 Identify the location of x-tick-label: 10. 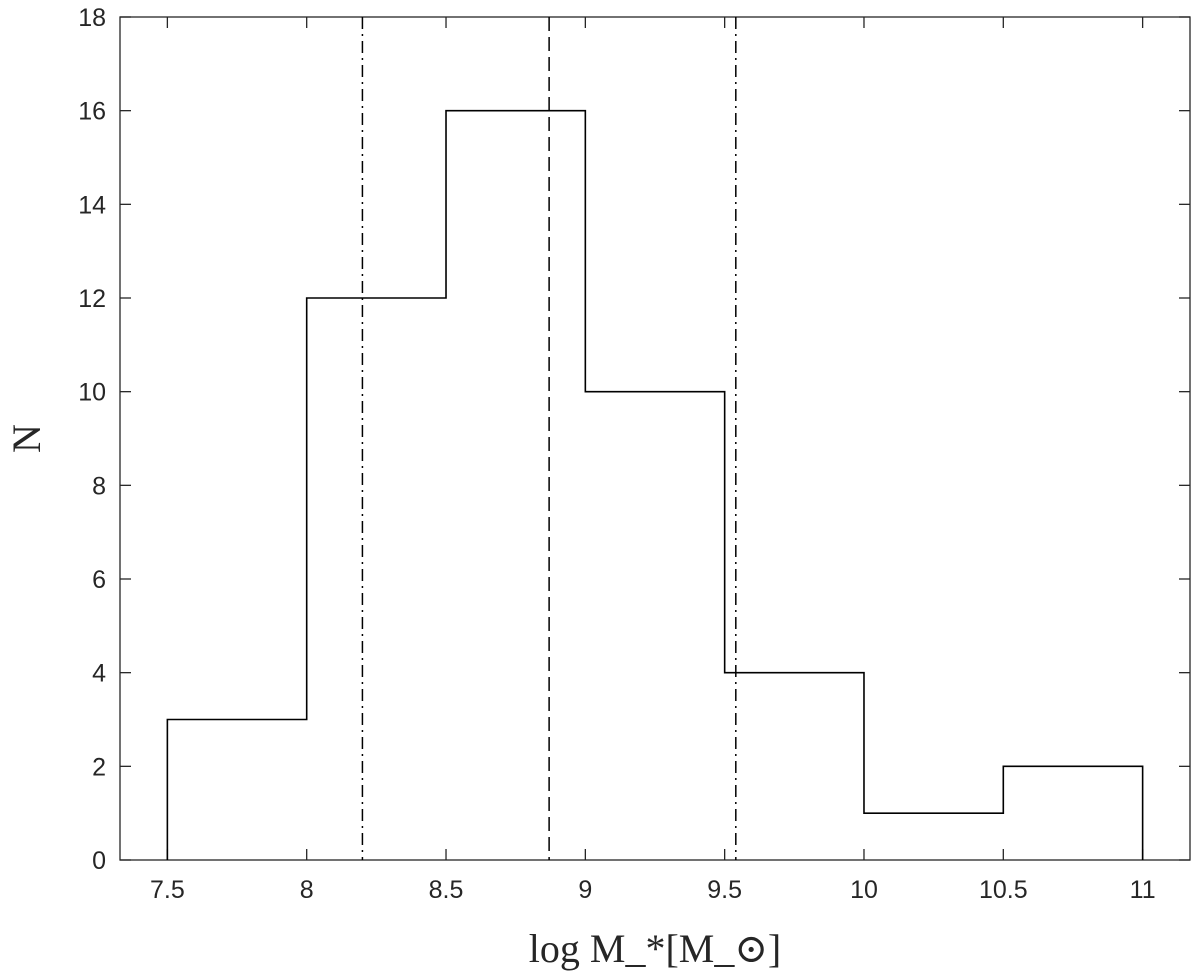
(864, 890).